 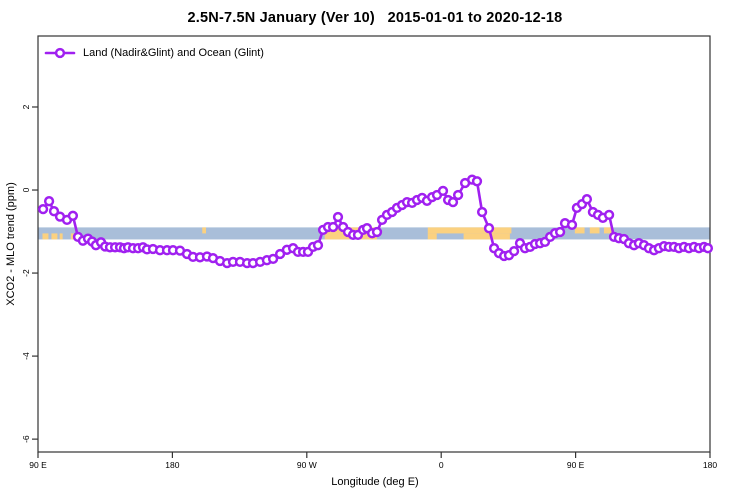 What do you see at coordinates (26, 273) in the screenshot?
I see `y-tick-label: -2` at bounding box center [26, 273].